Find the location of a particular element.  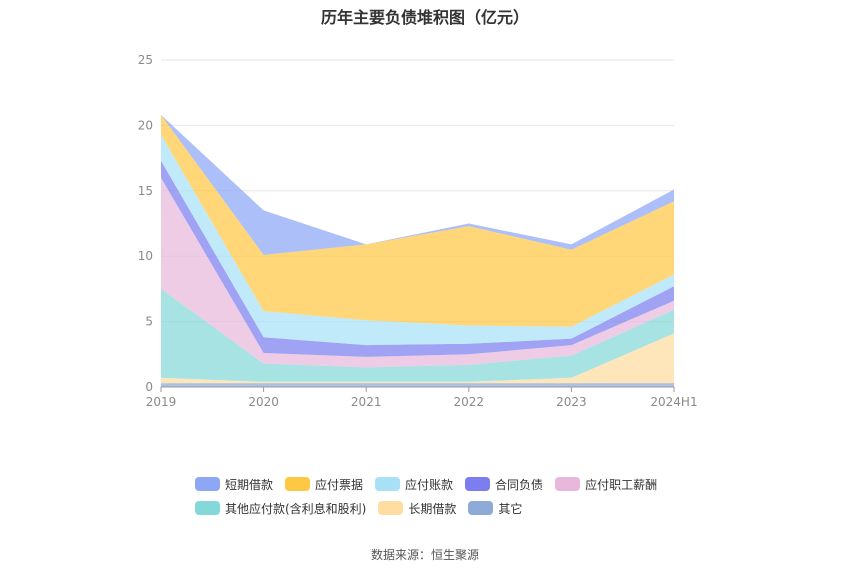

legend-item: 应付票据 is located at coordinates (324, 484).